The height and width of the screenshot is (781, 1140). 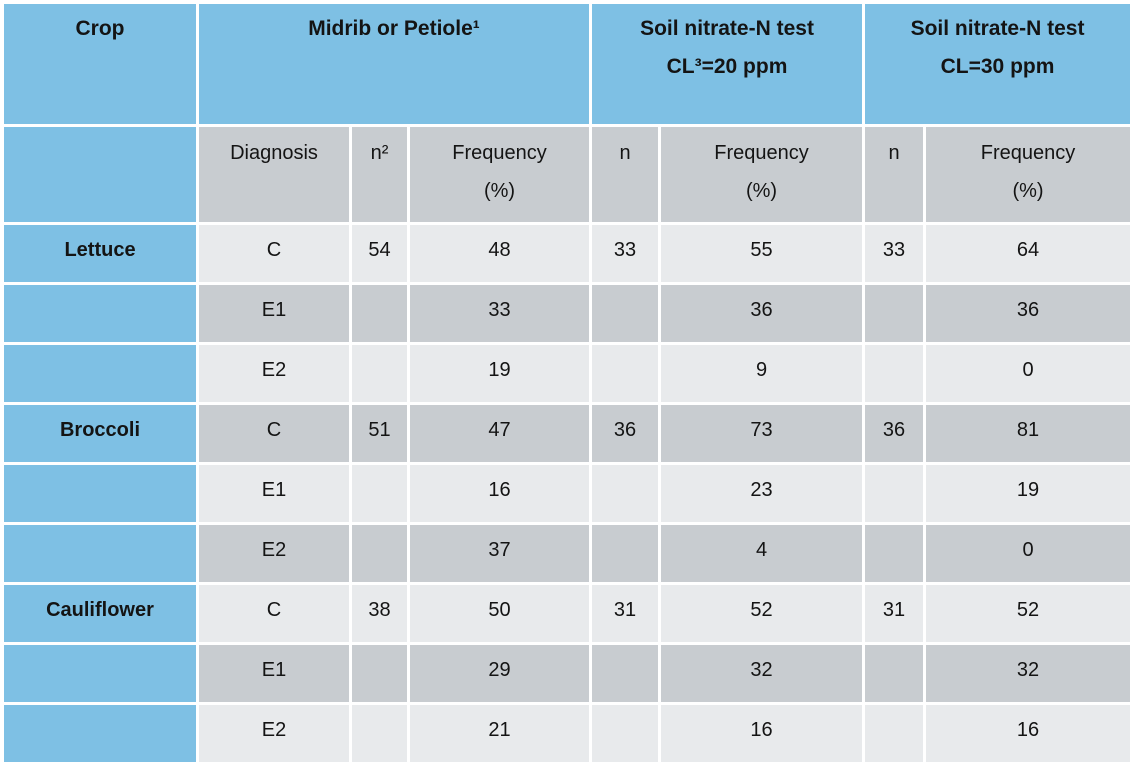 I want to click on freq-midrib-cell: 47, so click(x=499, y=433).